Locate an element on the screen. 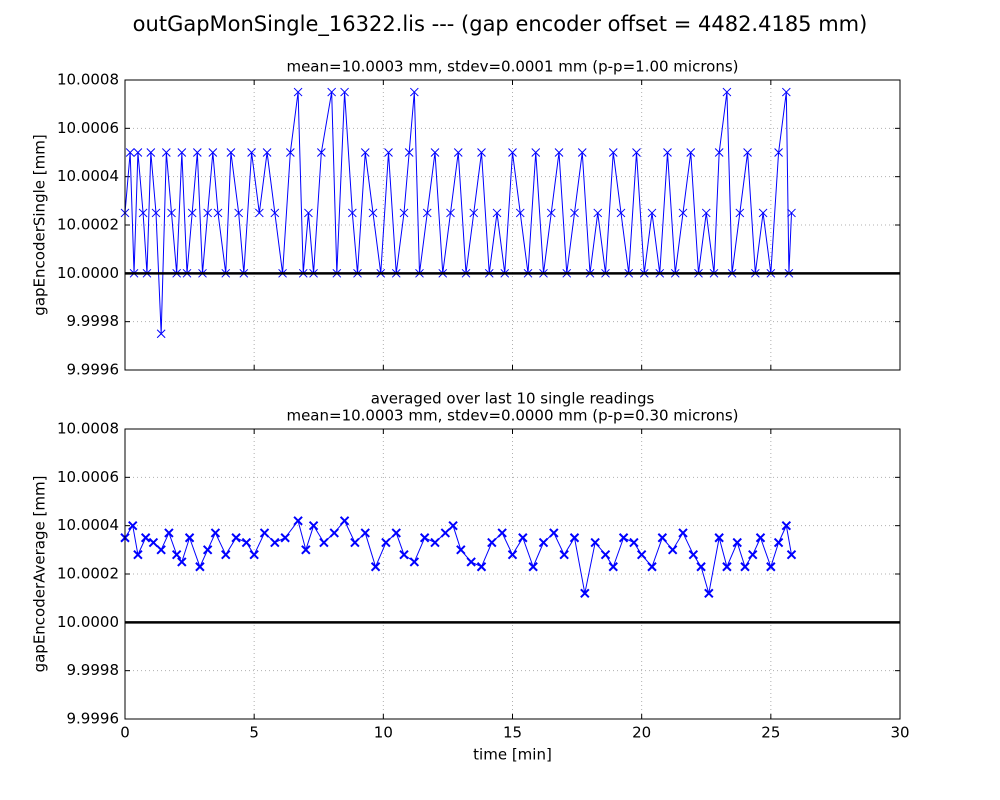 This screenshot has width=1000, height=800. y-tick-label: 10.0000 is located at coordinates (88, 273).